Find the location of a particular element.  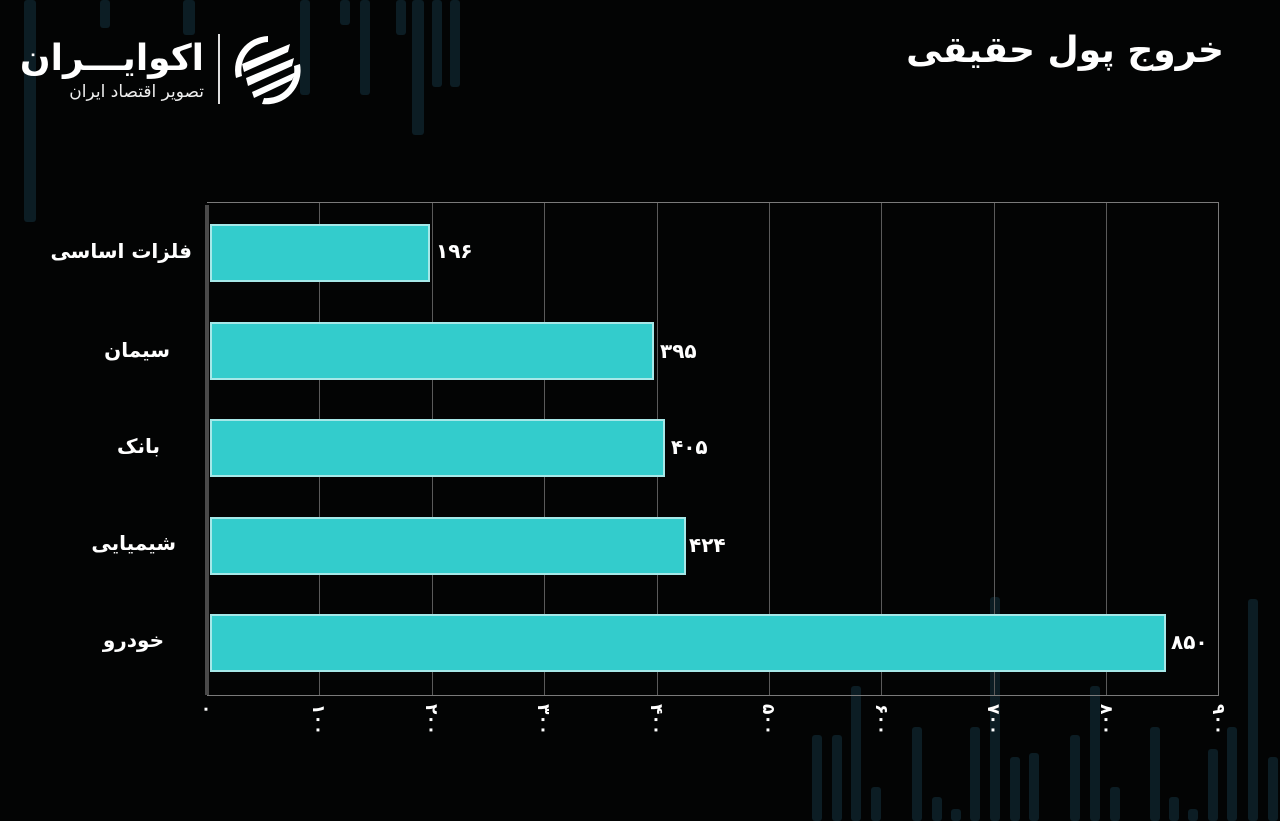

bar-chemical is located at coordinates (448, 546).